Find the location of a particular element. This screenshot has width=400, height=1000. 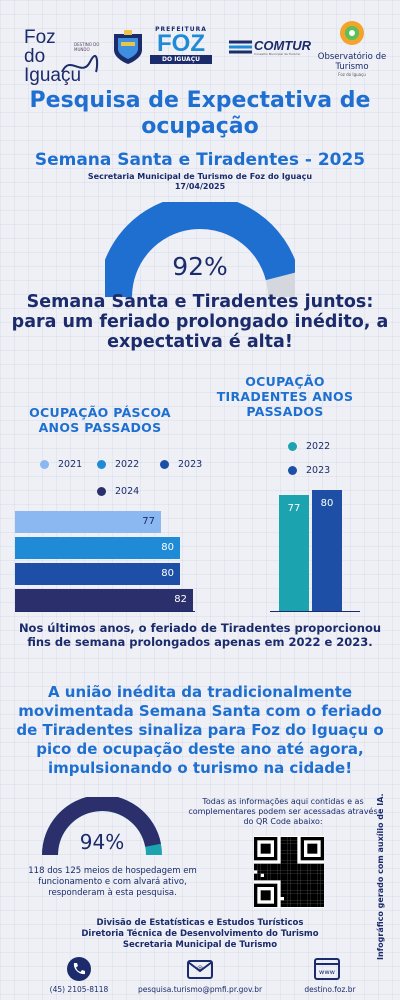

legend-item-tira-2023: 2023 is located at coordinates (309, 470).